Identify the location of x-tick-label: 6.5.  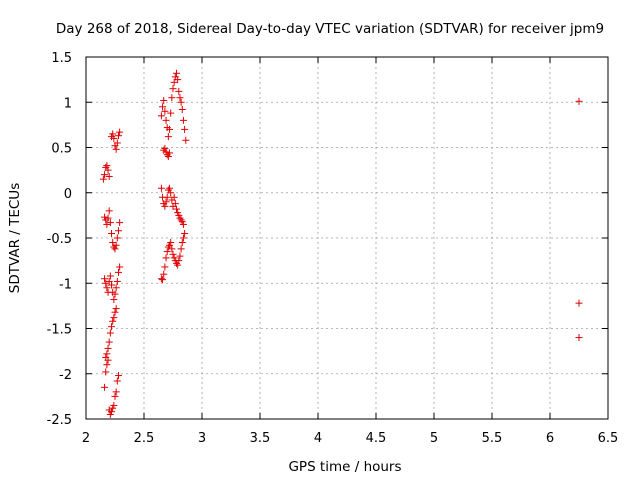
(608, 438).